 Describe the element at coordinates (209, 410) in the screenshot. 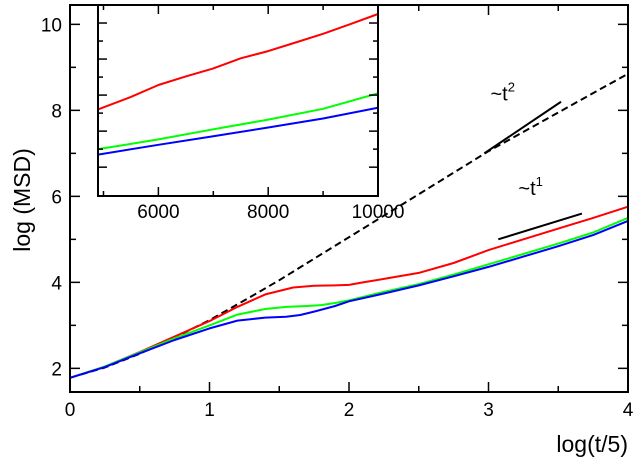

I see `x-tick-label: 1` at that location.